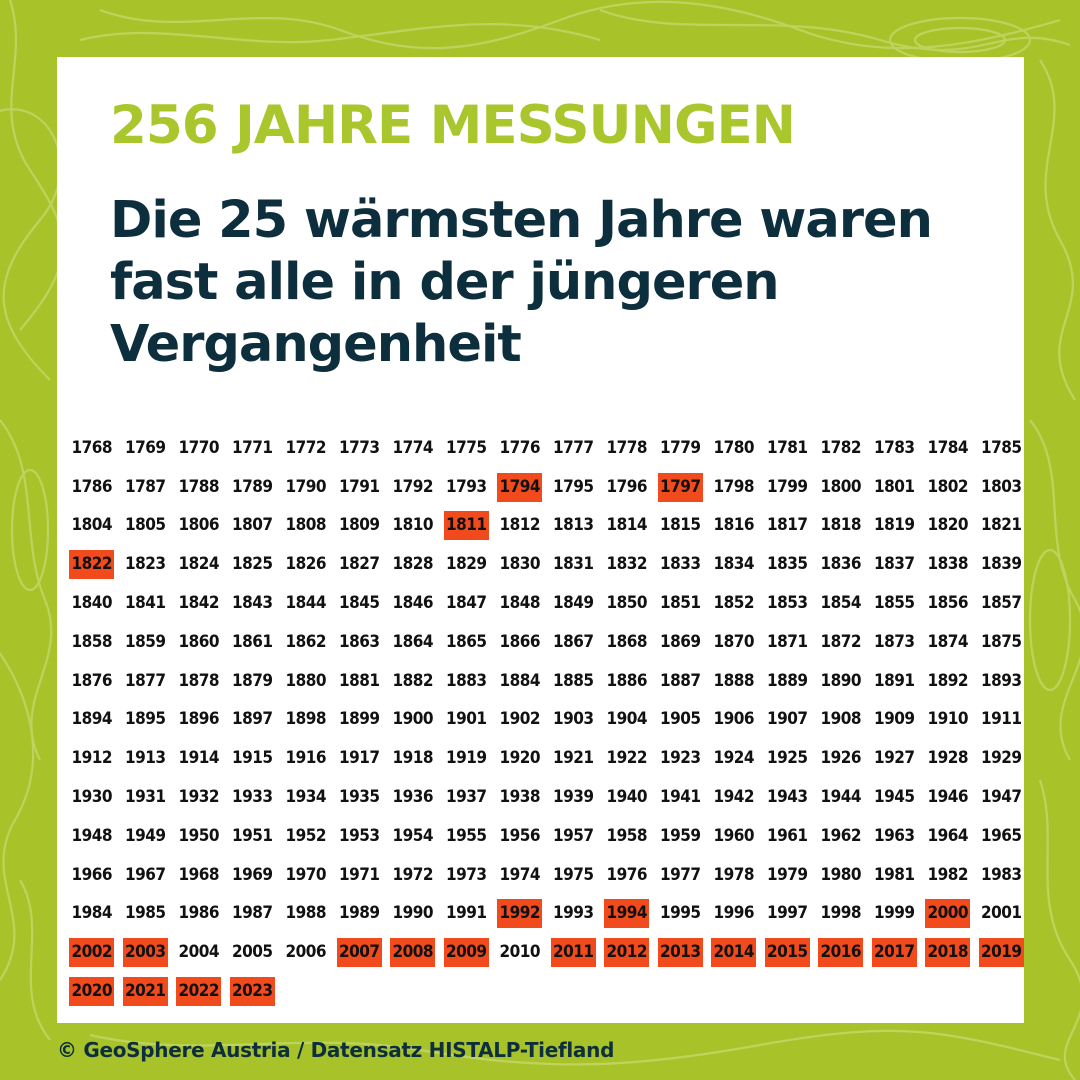  I want to click on year-label: 1770, so click(199, 447).